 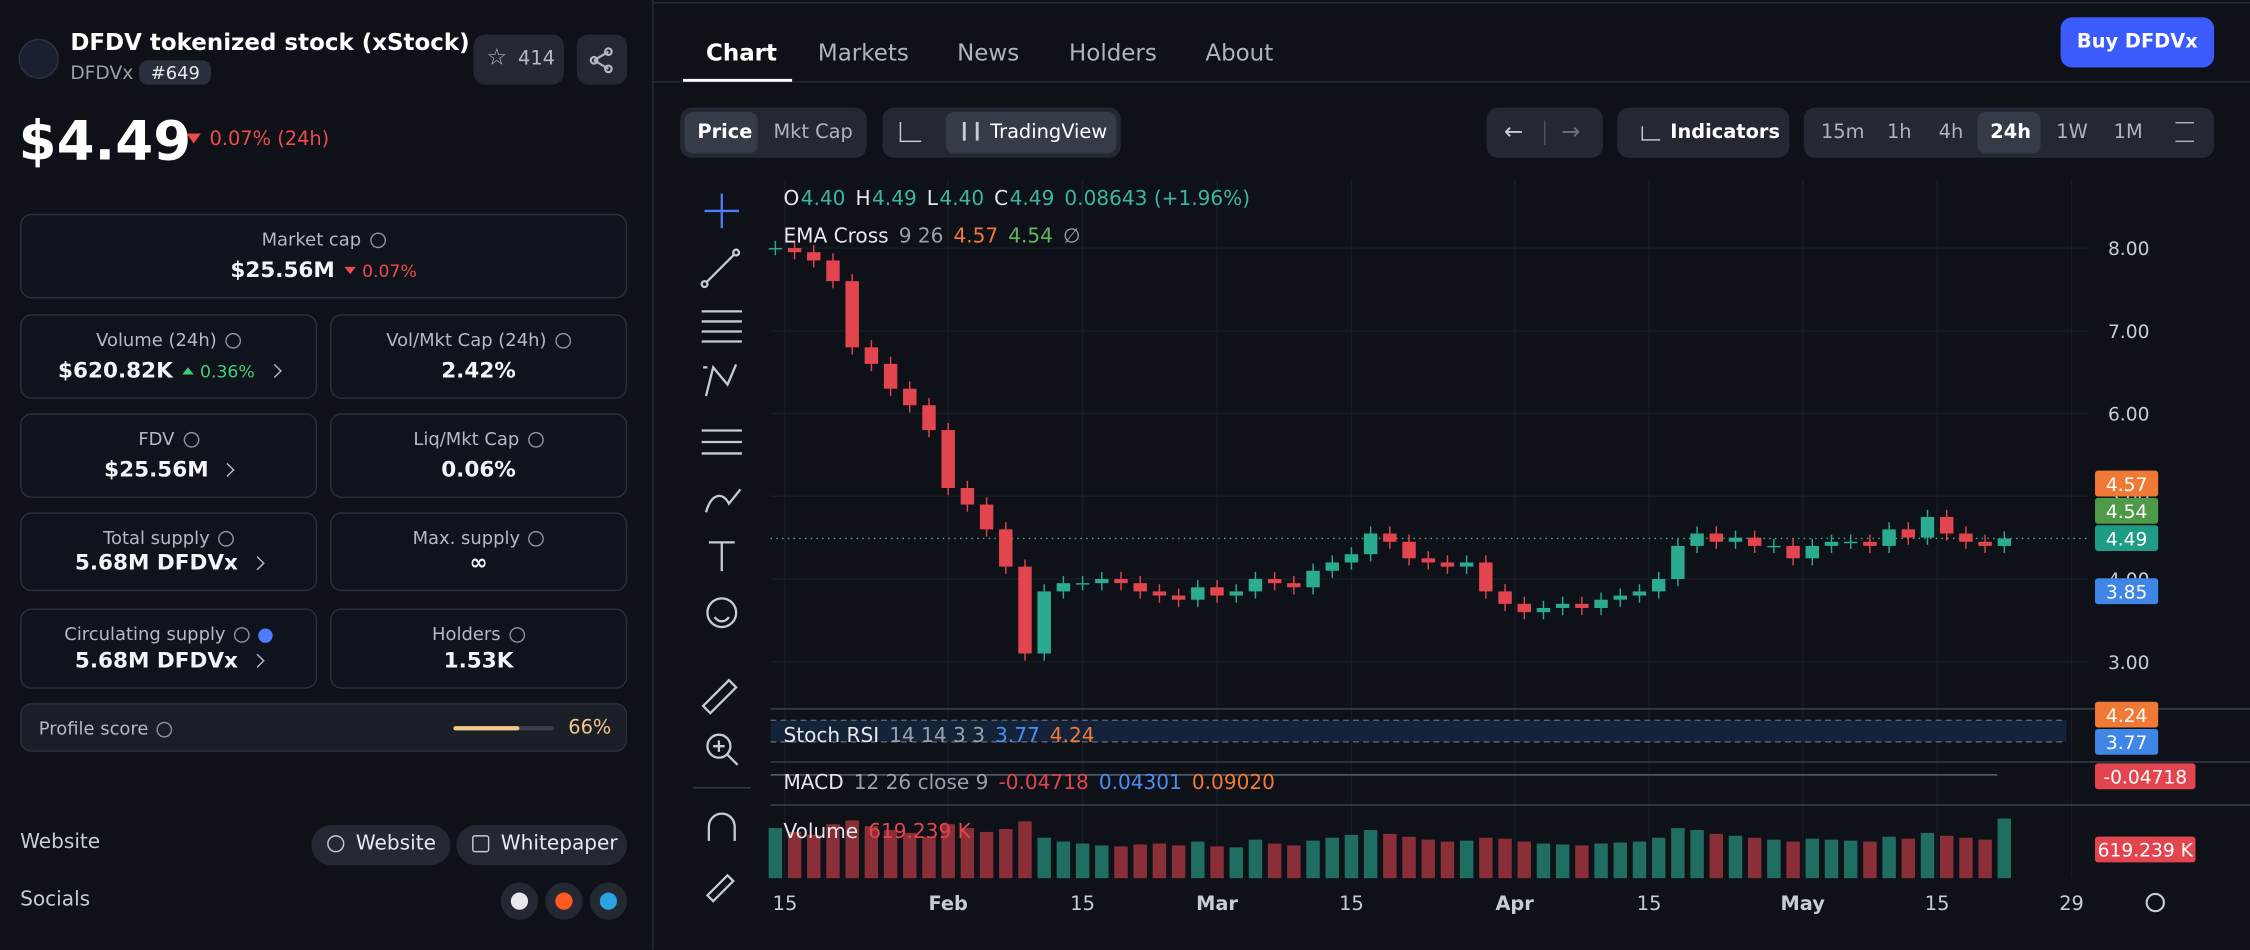 What do you see at coordinates (478, 469) in the screenshot?
I see `stat-value: 0.06%` at bounding box center [478, 469].